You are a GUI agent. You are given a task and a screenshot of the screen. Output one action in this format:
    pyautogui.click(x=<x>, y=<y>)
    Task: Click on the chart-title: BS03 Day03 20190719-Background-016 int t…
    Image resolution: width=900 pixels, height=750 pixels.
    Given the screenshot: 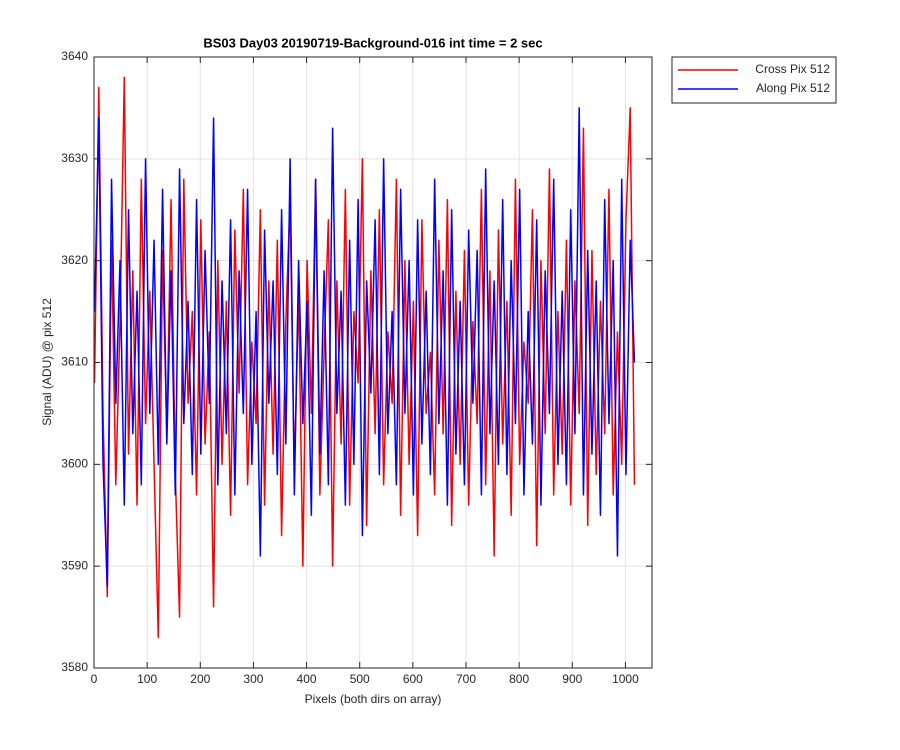 What is the action you would take?
    pyautogui.click(x=372, y=42)
    